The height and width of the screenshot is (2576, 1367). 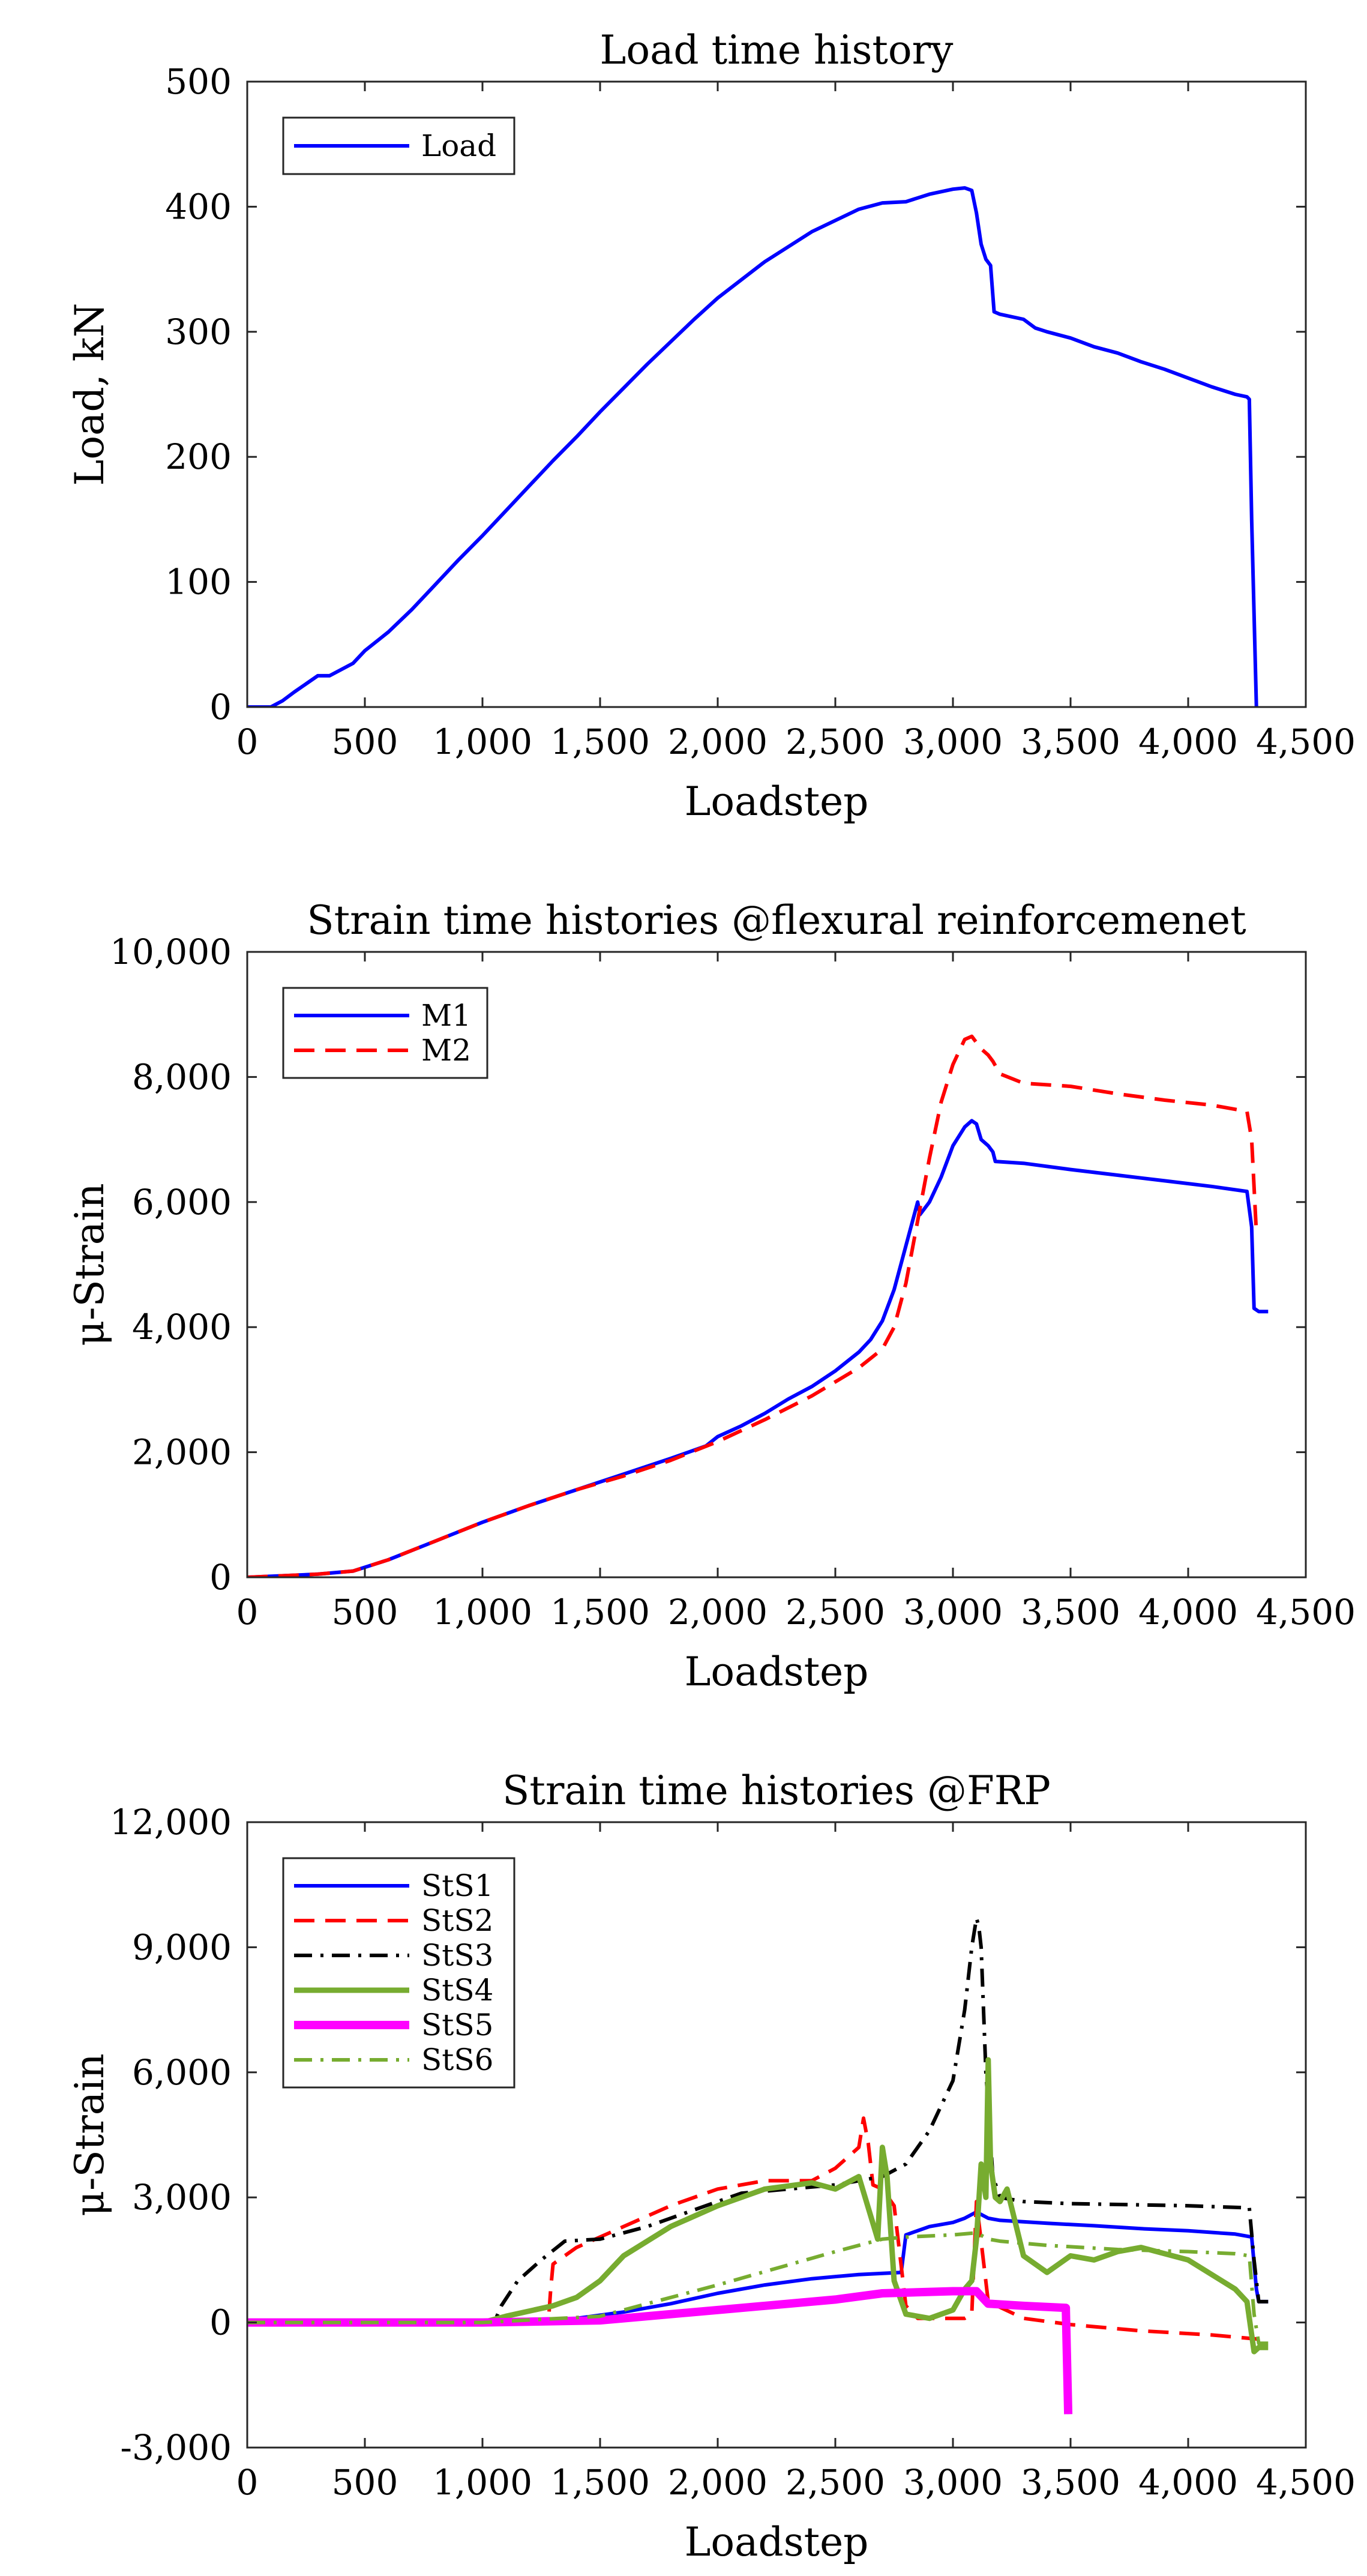 I want to click on legend-label-sts5: StS5, so click(x=457, y=2025).